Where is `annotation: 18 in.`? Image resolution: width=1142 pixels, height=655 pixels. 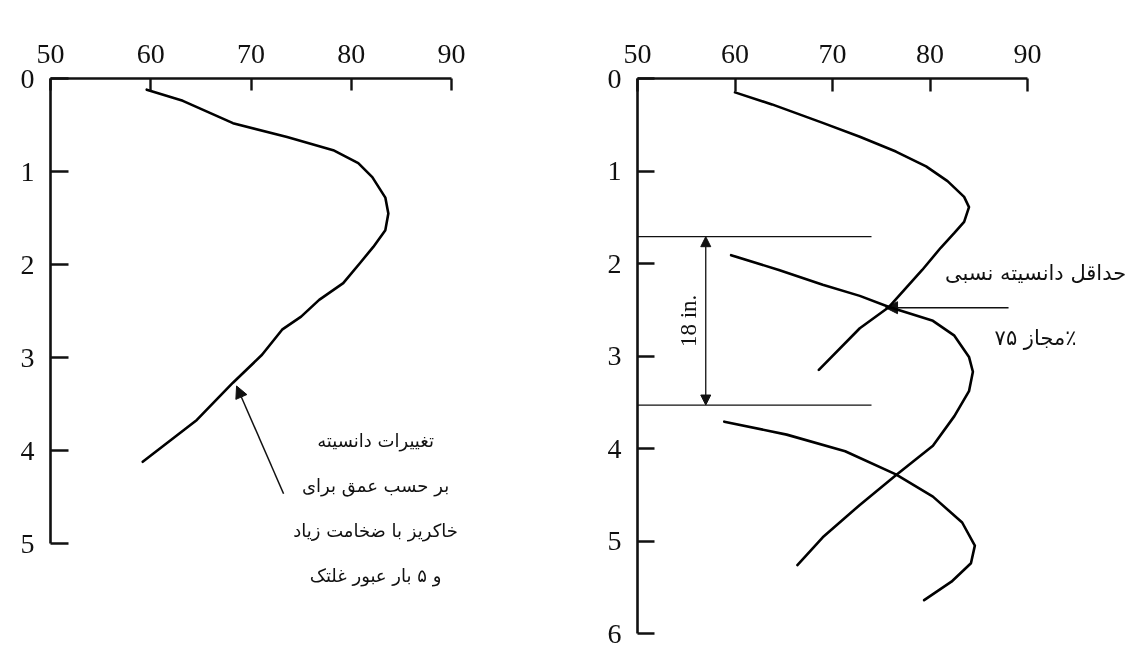 annotation: 18 in. is located at coordinates (689, 321).